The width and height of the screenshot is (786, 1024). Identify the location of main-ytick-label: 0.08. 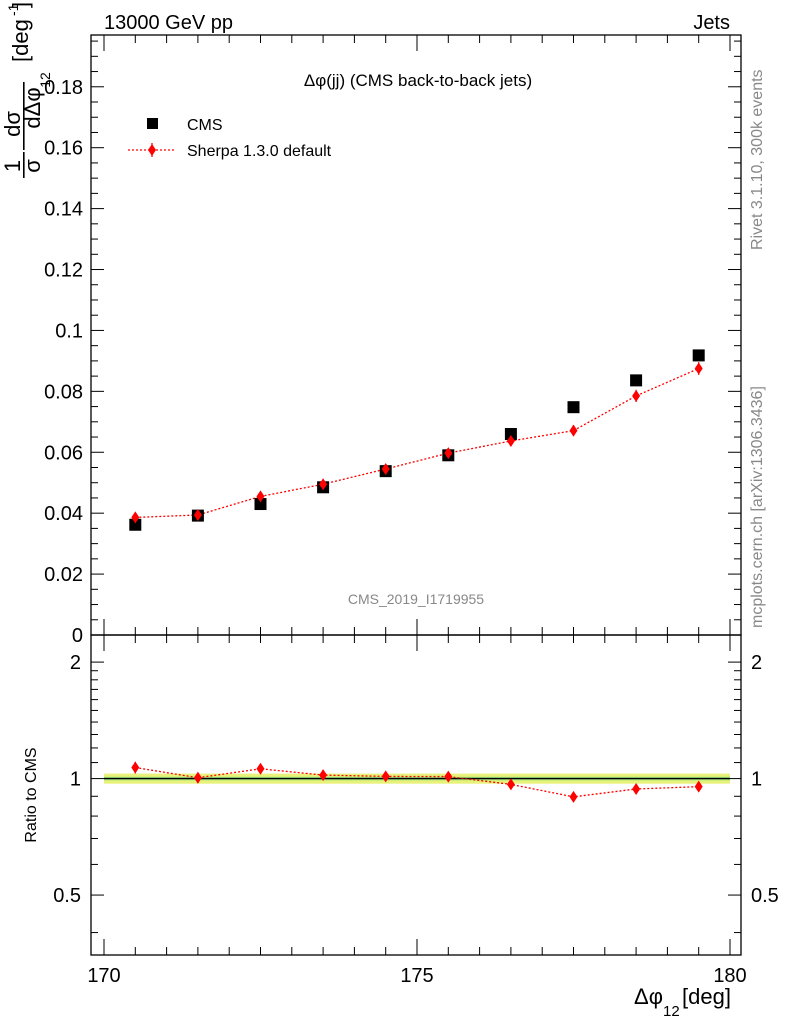
(63, 392).